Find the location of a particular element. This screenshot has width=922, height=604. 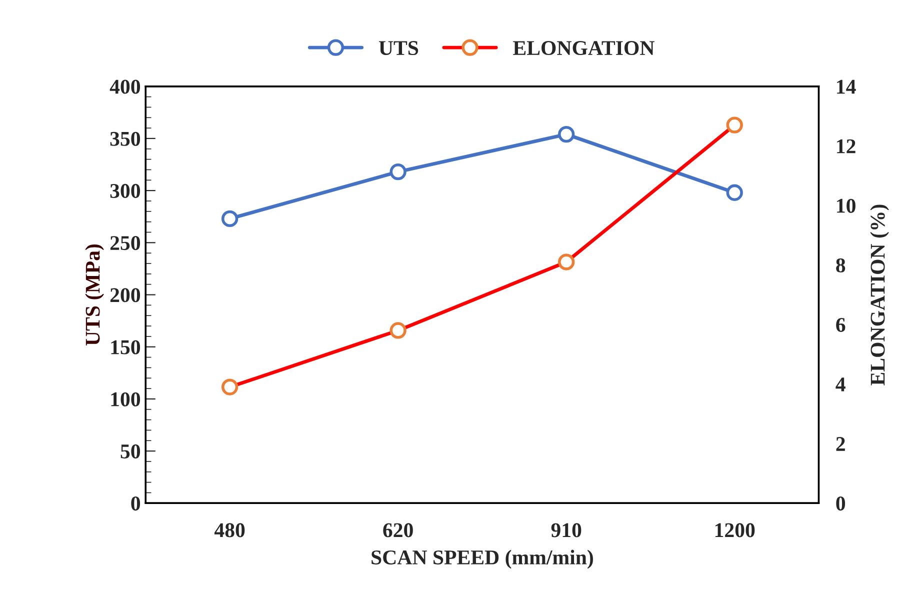

x-tick-label: 620 is located at coordinates (398, 530).